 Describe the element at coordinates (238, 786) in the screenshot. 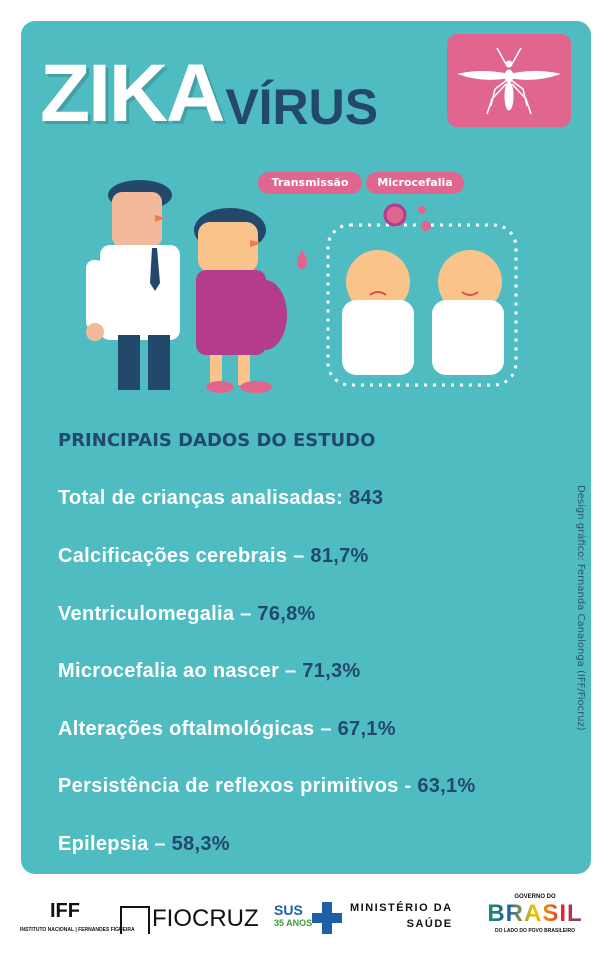

I see `stat-label: Persistência de reflexos primitivos -` at that location.